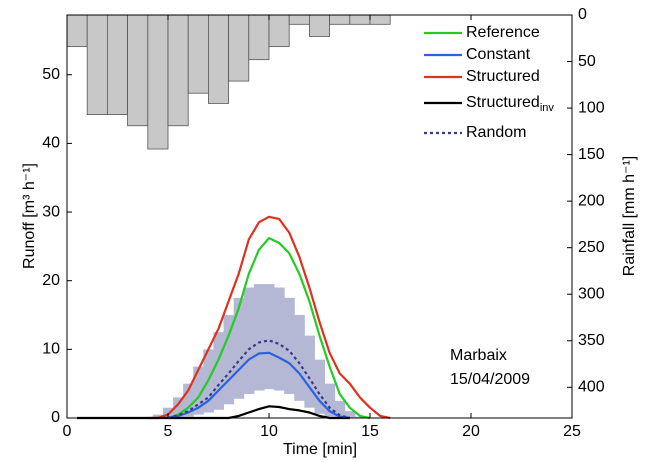  I want to click on legend-label: Structuredinv, so click(510, 104).